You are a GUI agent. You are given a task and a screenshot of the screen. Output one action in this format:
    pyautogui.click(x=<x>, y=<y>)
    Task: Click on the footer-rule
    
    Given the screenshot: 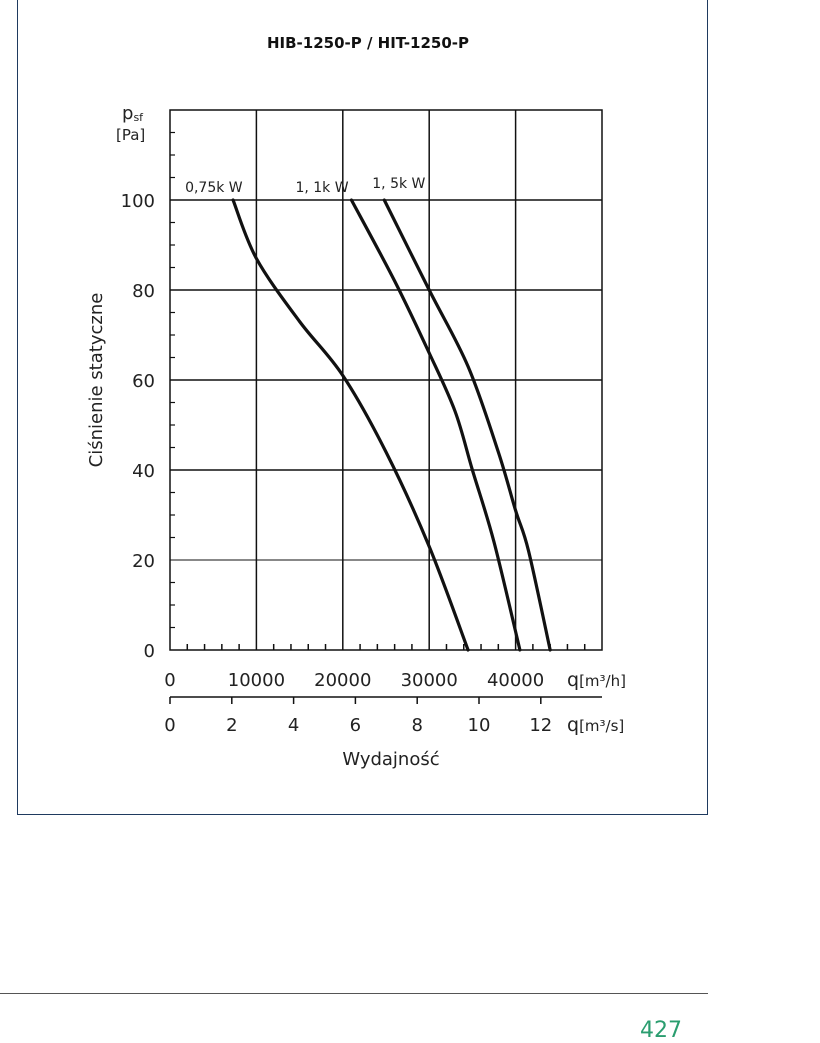 What is the action you would take?
    pyautogui.click(x=354, y=993)
    